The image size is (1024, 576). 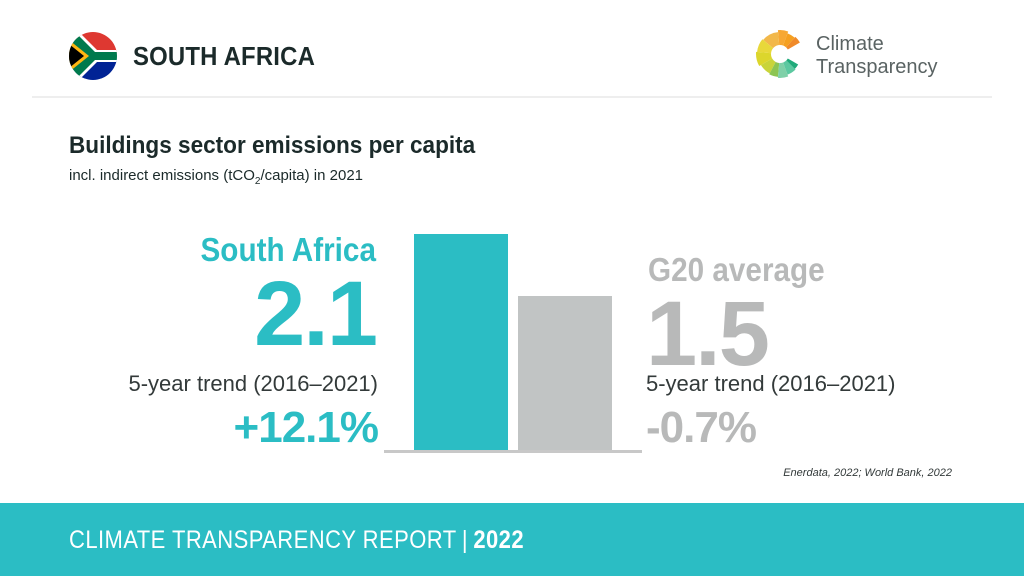 What do you see at coordinates (701, 427) in the screenshot?
I see `g20-trend-value: -0.7%` at bounding box center [701, 427].